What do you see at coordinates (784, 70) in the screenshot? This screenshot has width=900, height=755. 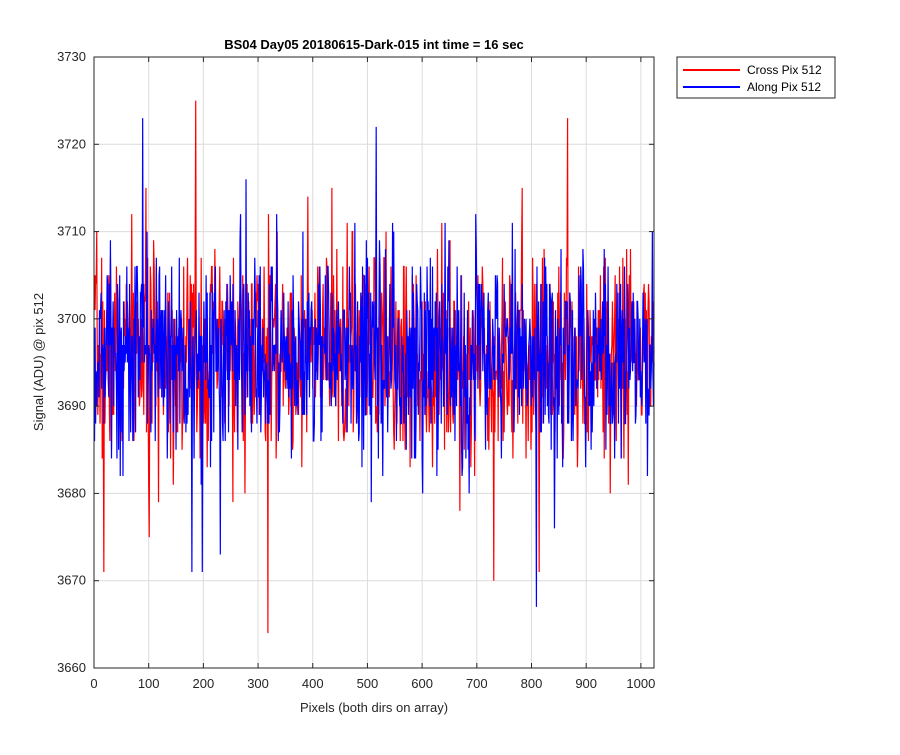 I see `legend-label-cross: Cross Pix 512` at bounding box center [784, 70].